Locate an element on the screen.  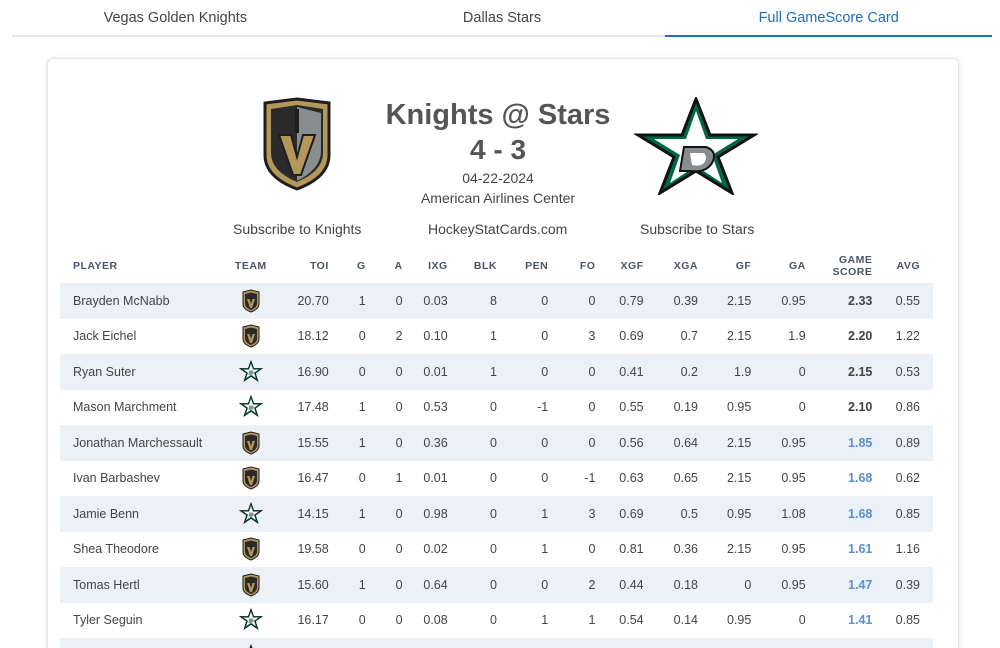
header-a: A is located at coordinates (398, 266).